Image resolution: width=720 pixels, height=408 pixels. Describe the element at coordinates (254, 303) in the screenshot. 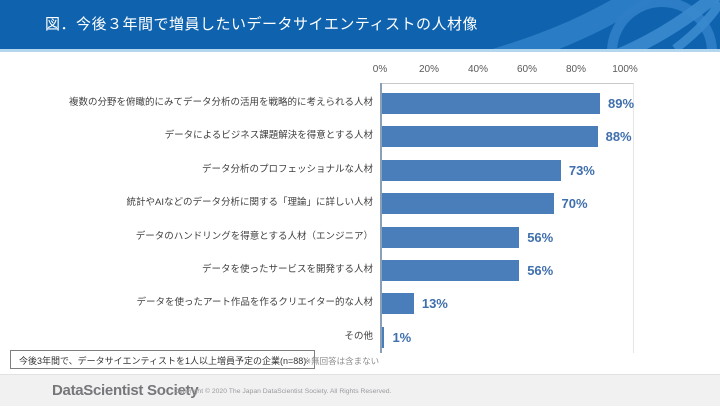

I see `category-label: データを使ったアート作品を作るクリエイター的な人材` at that location.